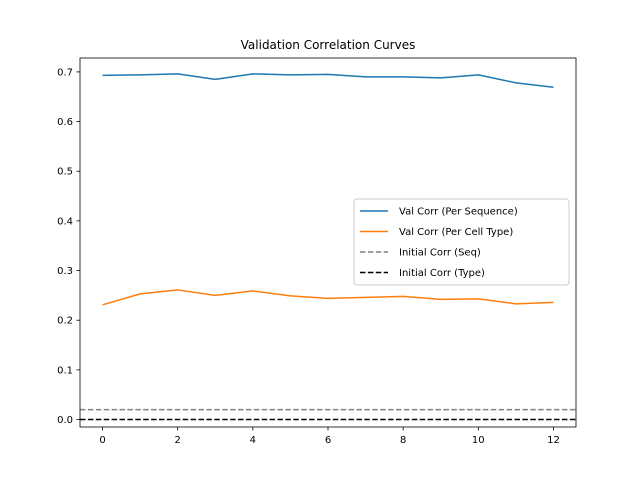  I want to click on y-axis: 0.0 0.1 0.2 0.3 0.4 0.5 0.6 0.7, so click(68, 246).